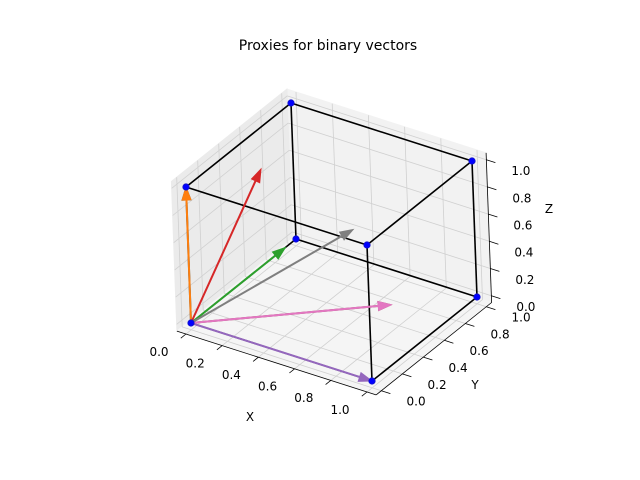  Describe the element at coordinates (231, 375) in the screenshot. I see `x-tick-label: 0.4` at that location.